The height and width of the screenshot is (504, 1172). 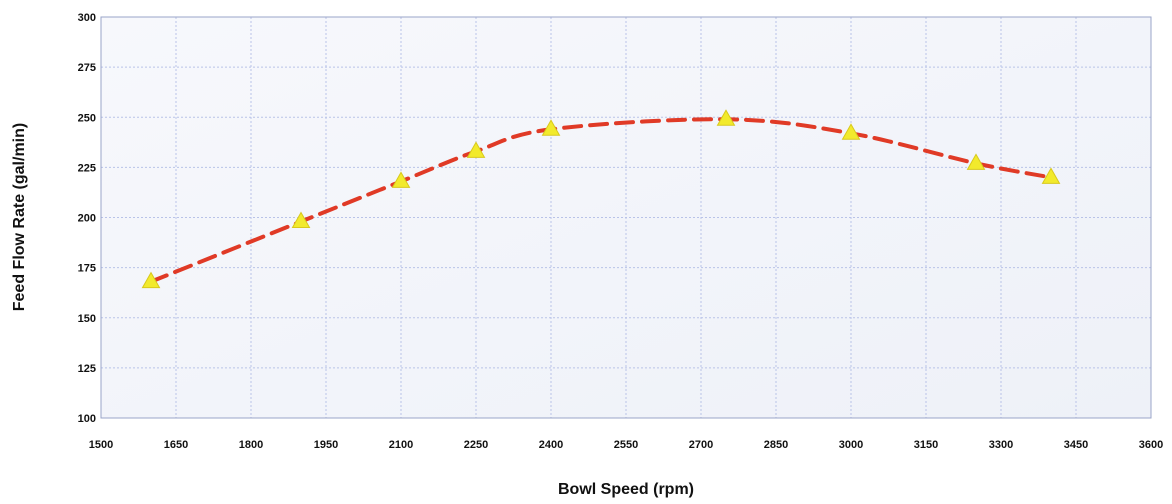 I want to click on x-tick-label: 2700, so click(x=701, y=445).